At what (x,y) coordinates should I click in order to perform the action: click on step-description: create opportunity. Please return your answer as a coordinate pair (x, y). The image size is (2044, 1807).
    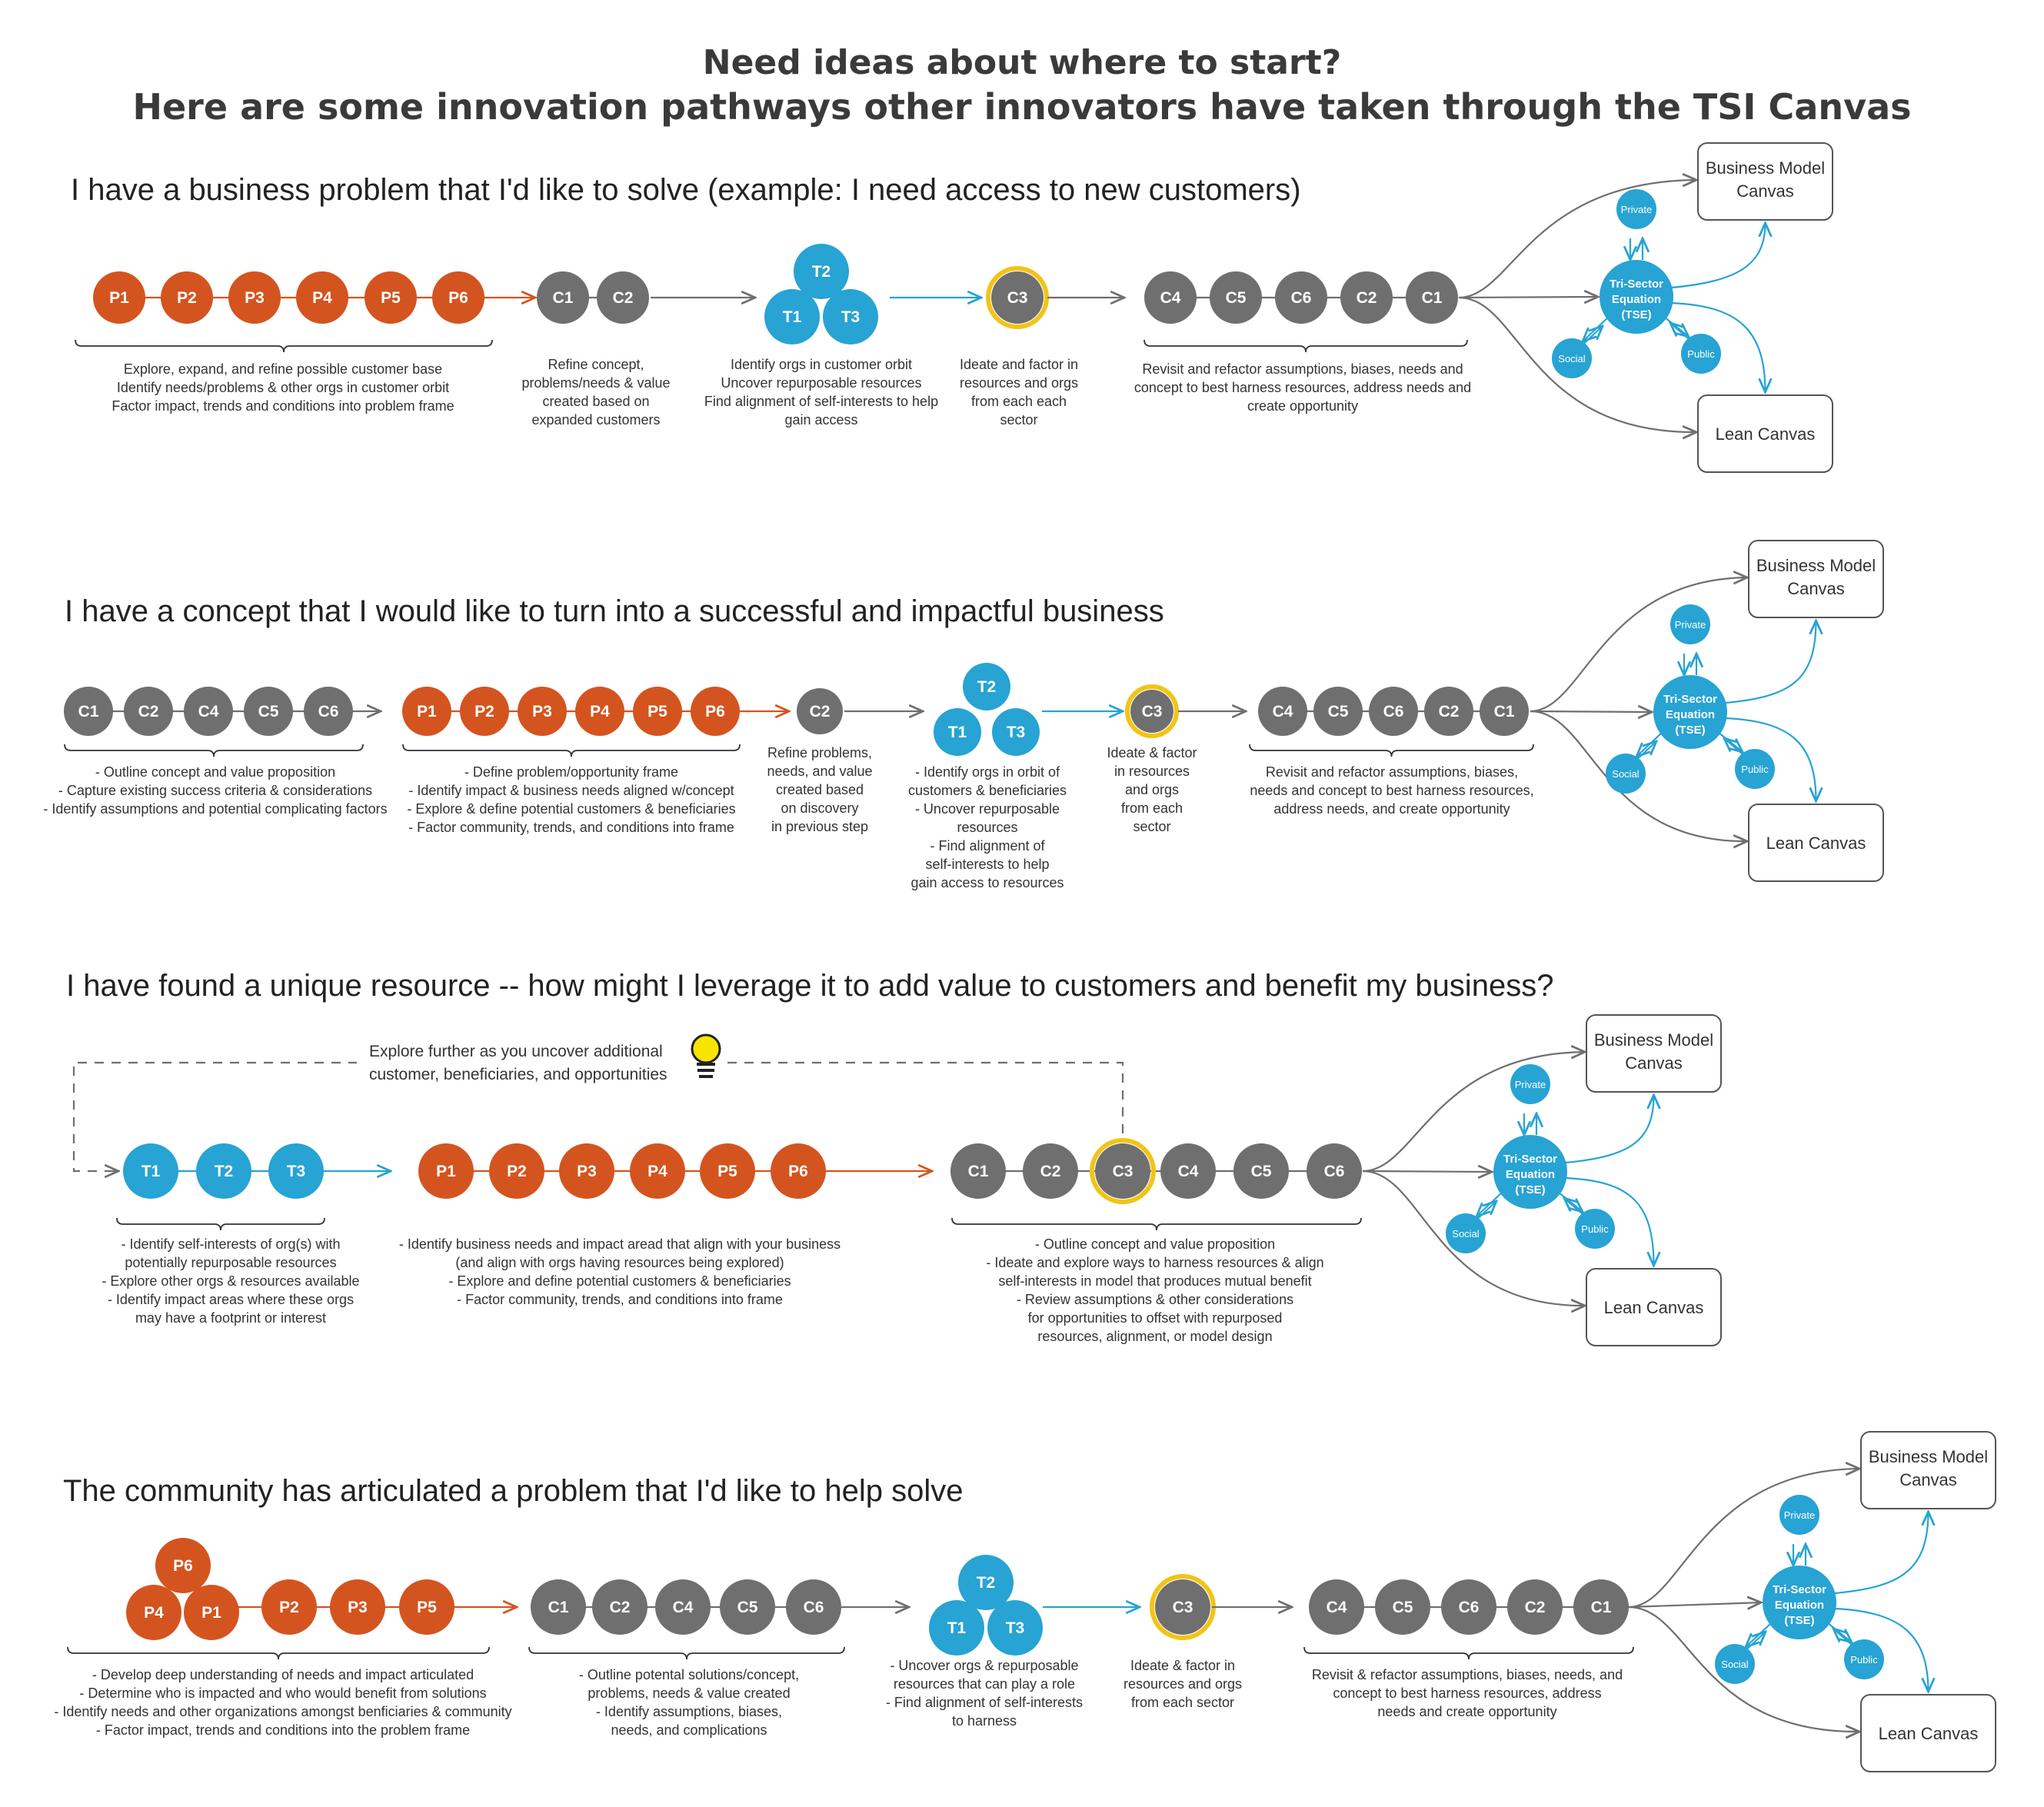
    Looking at the image, I should click on (1302, 406).